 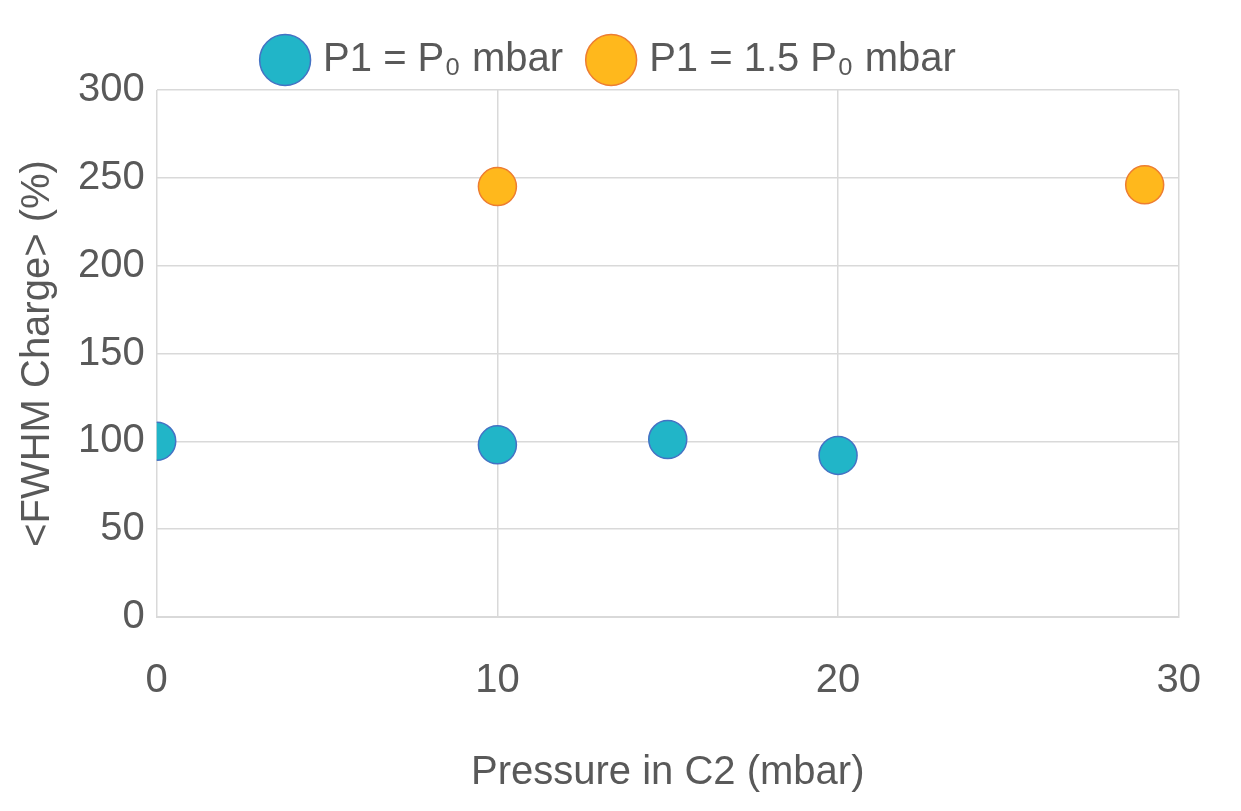 What do you see at coordinates (111, 87) in the screenshot?
I see `y-tick-label: 300` at bounding box center [111, 87].